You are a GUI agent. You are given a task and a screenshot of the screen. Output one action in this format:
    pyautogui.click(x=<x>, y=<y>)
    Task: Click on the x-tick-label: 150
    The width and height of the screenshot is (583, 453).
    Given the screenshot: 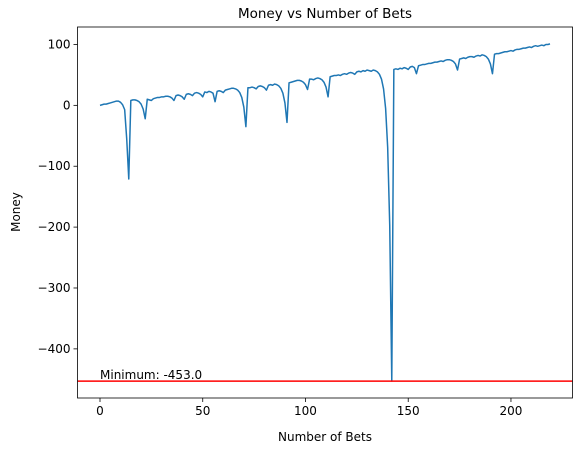 What is the action you would take?
    pyautogui.click(x=408, y=411)
    